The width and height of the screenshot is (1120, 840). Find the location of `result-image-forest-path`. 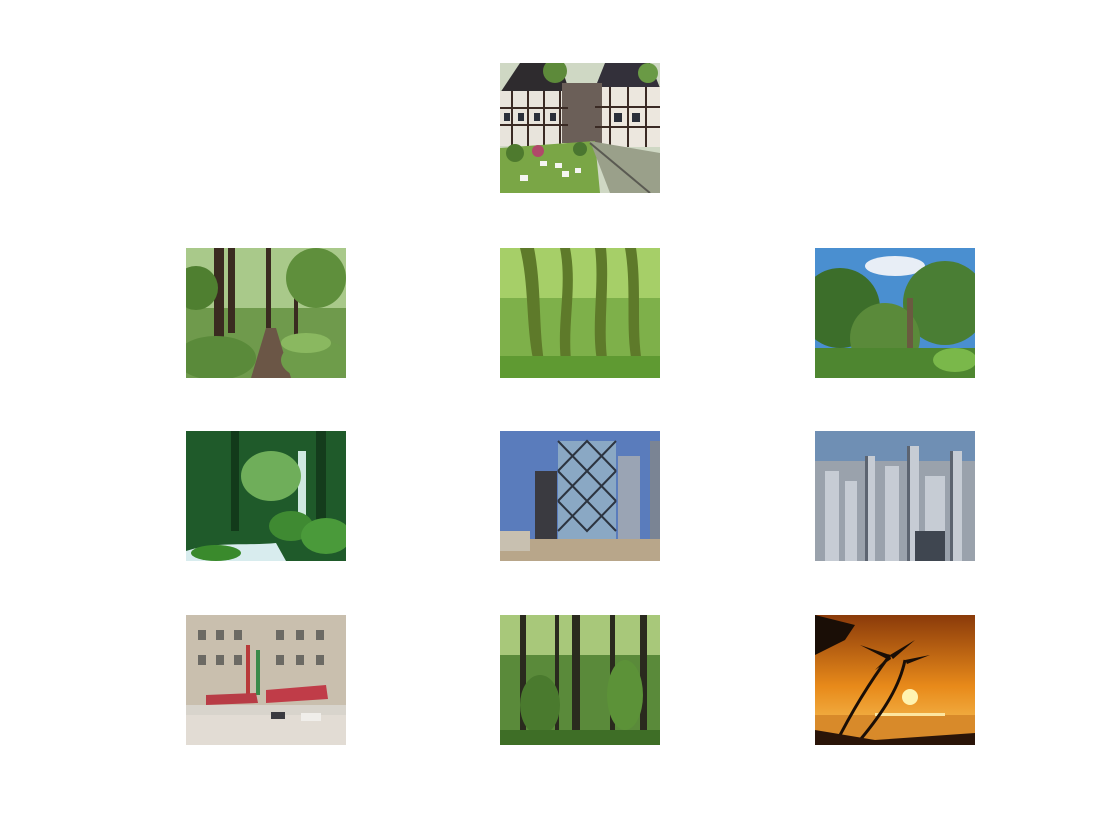

result-image-forest-path is located at coordinates (266, 313).